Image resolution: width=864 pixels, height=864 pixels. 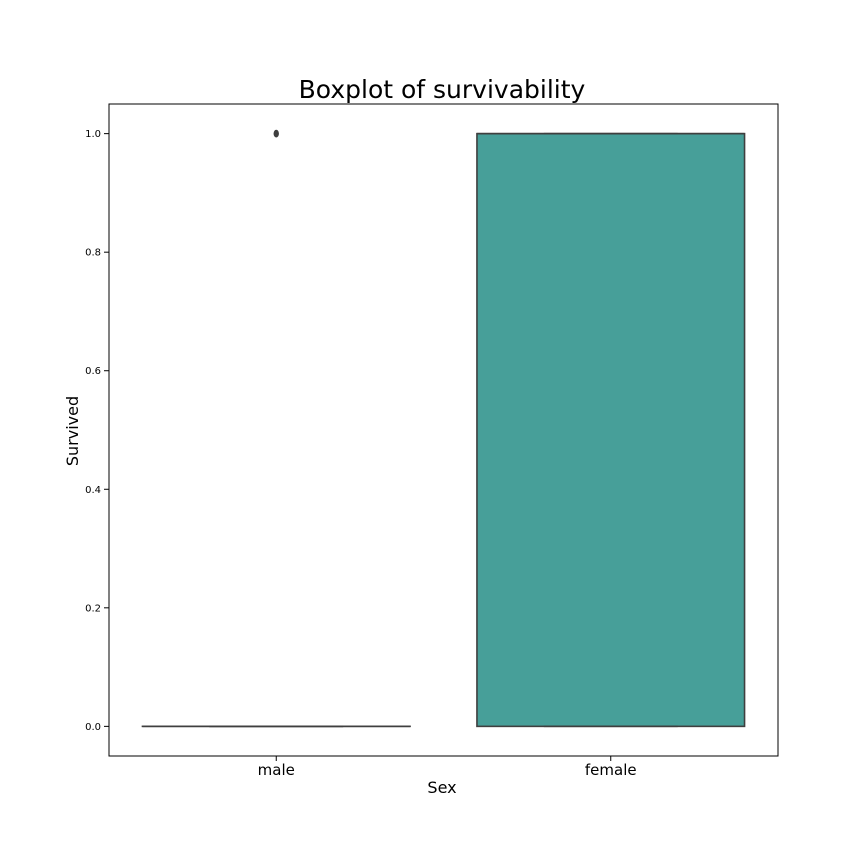 What do you see at coordinates (611, 770) in the screenshot?
I see `x-tick-label: female` at bounding box center [611, 770].